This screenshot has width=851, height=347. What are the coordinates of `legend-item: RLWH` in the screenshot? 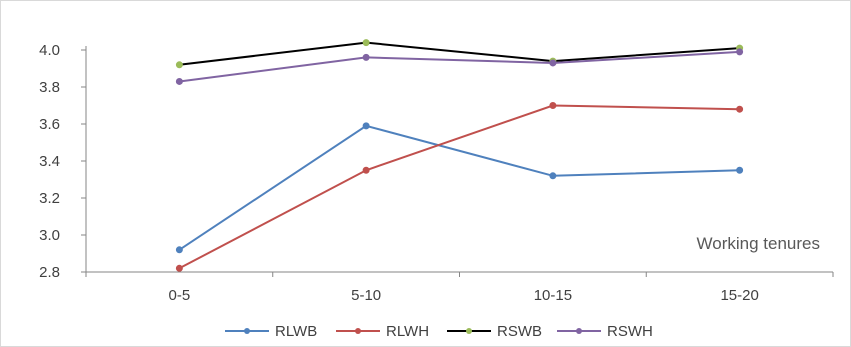 It's located at (382, 331).